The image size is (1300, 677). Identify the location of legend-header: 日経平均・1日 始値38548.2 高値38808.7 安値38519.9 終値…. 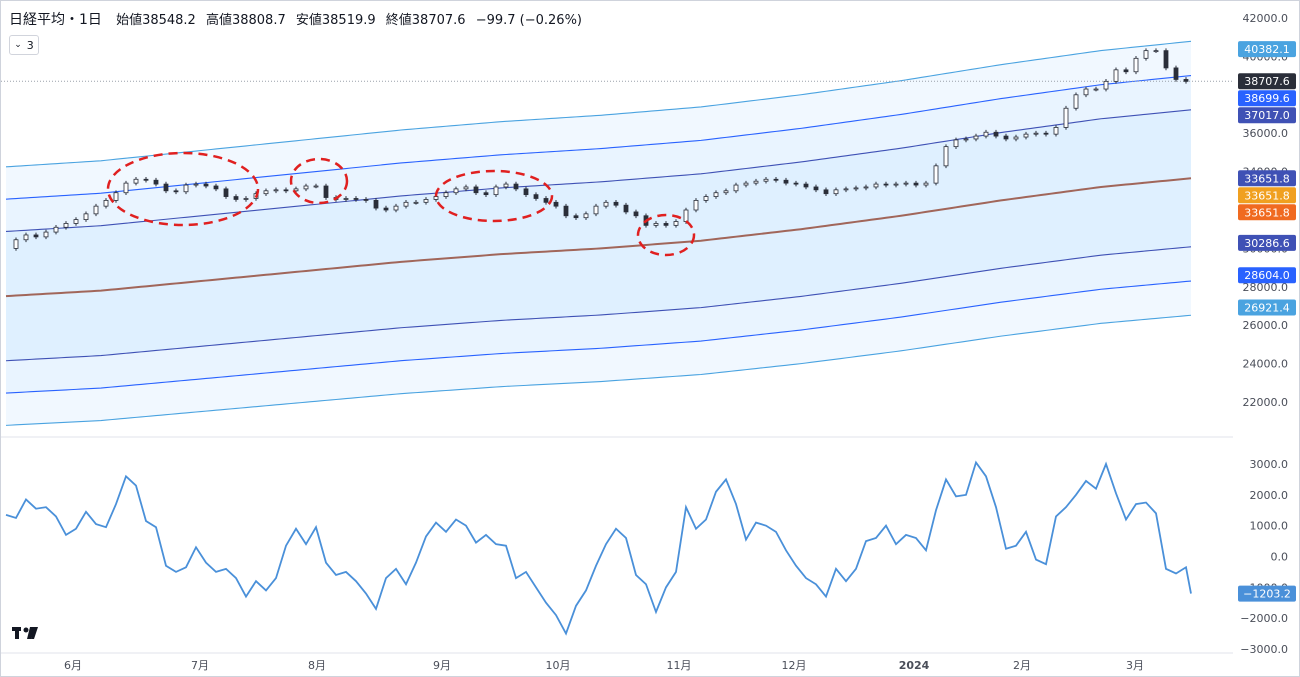
(298, 19).